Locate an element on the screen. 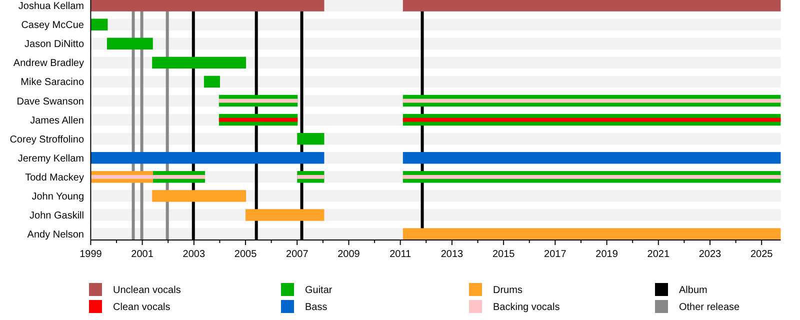 This screenshot has height=320, width=800. x-tick-label: 2009 is located at coordinates (349, 254).